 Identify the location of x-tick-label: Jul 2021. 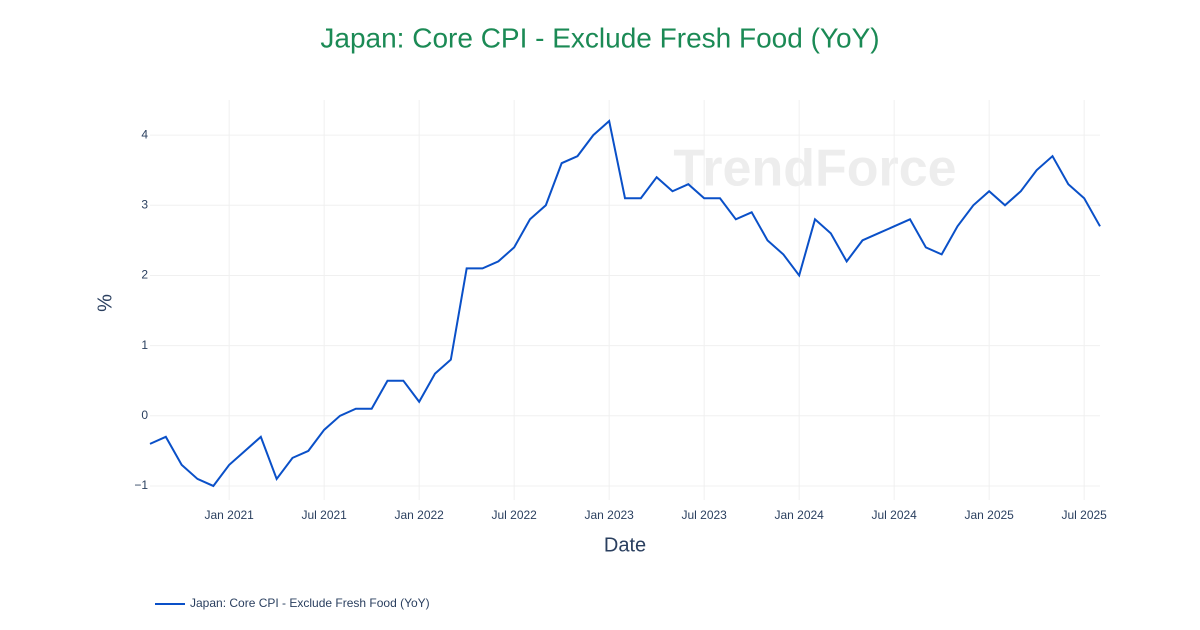
(324, 515).